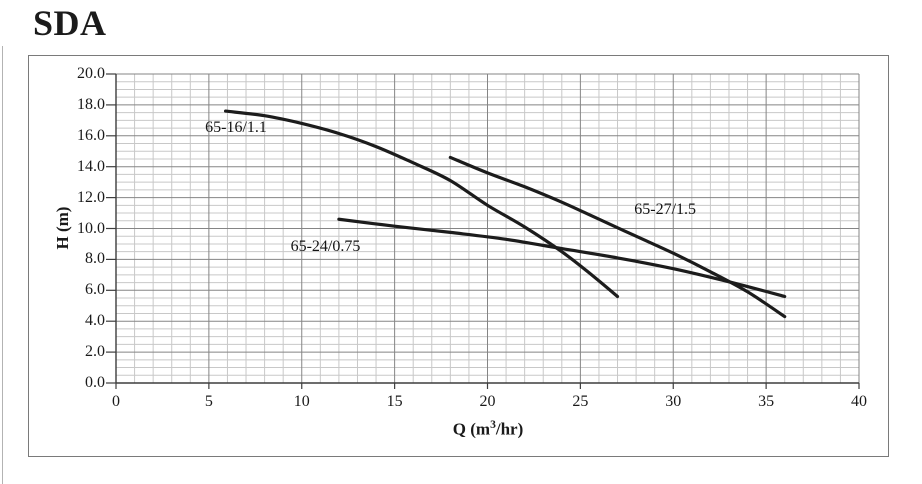  Describe the element at coordinates (91, 166) in the screenshot. I see `y-tick-label: 14.0` at that location.